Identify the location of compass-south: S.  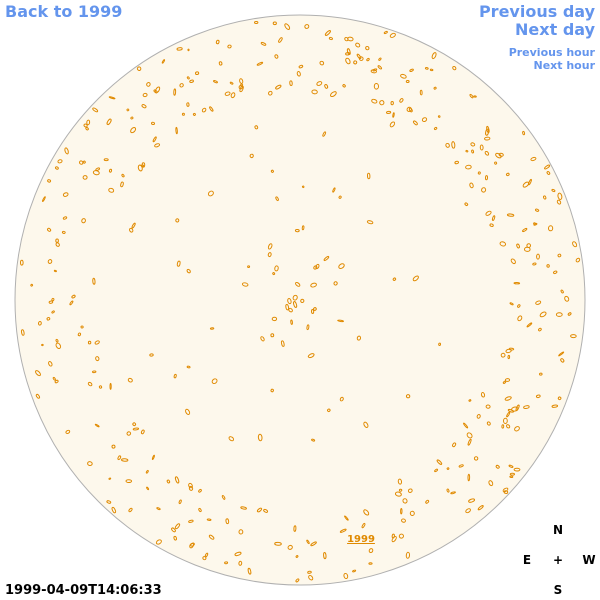
(558, 590).